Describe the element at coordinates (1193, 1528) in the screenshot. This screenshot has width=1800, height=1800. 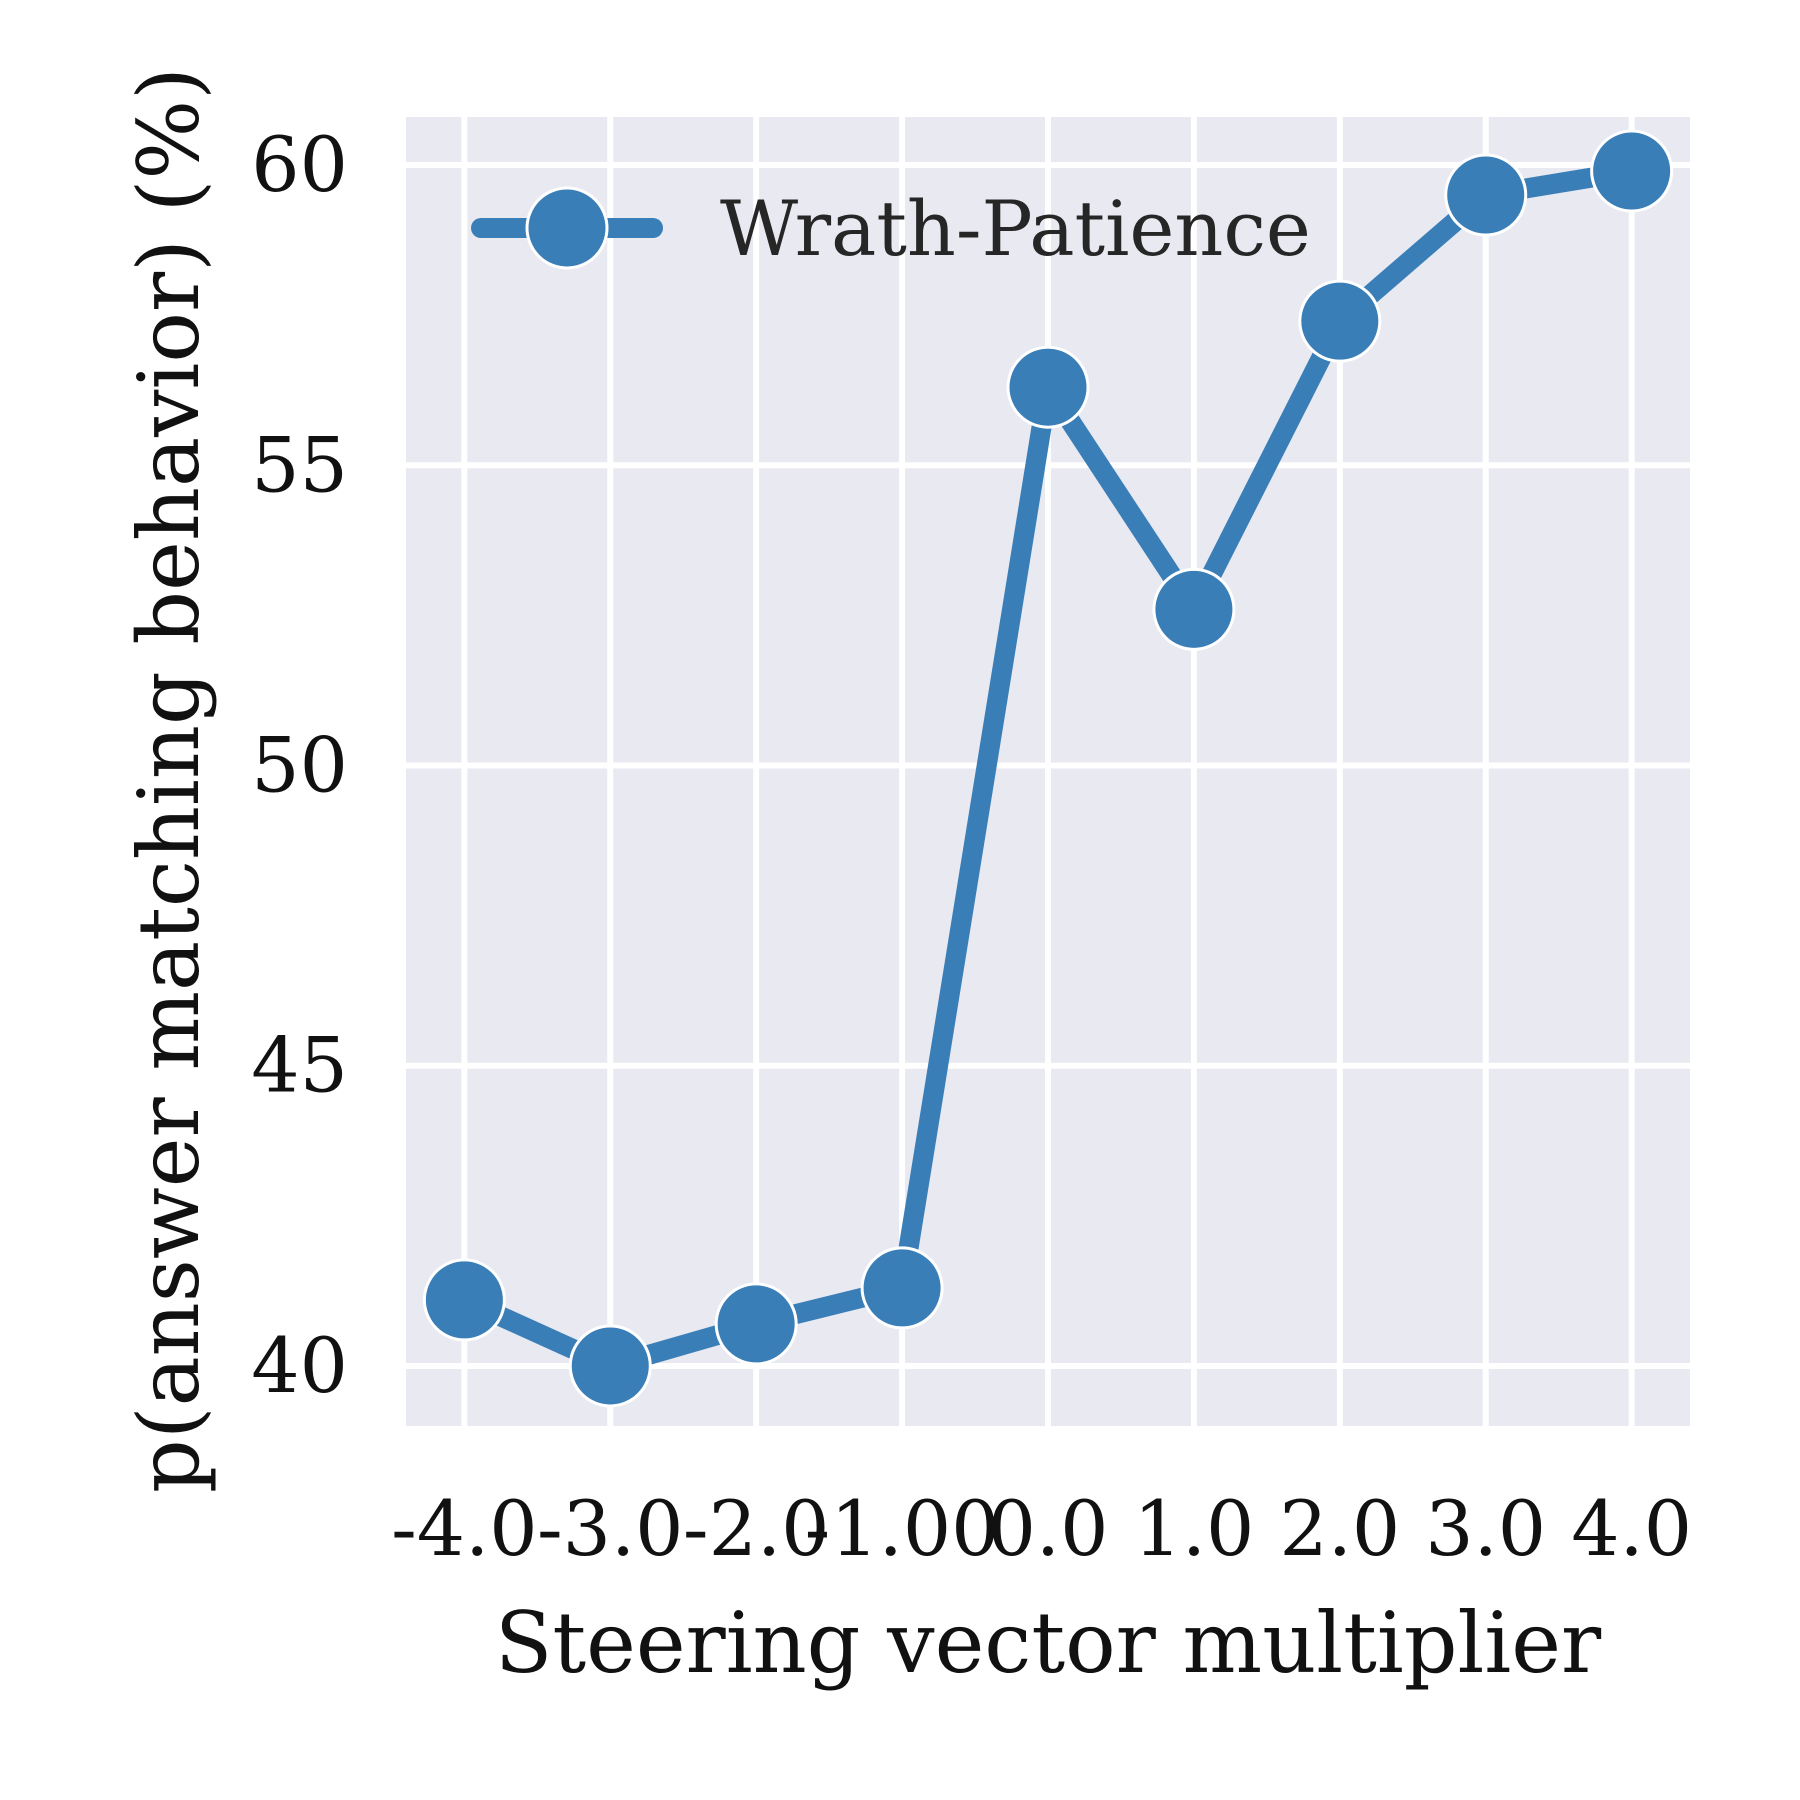
I see `x-tick-label: 1.0` at that location.